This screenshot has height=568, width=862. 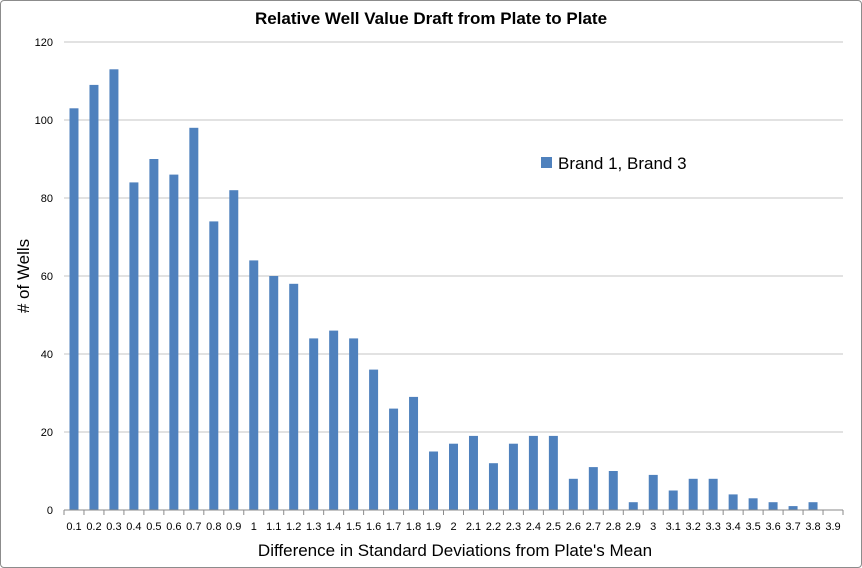 I want to click on x-tick-label: 1.2, so click(x=293, y=527).